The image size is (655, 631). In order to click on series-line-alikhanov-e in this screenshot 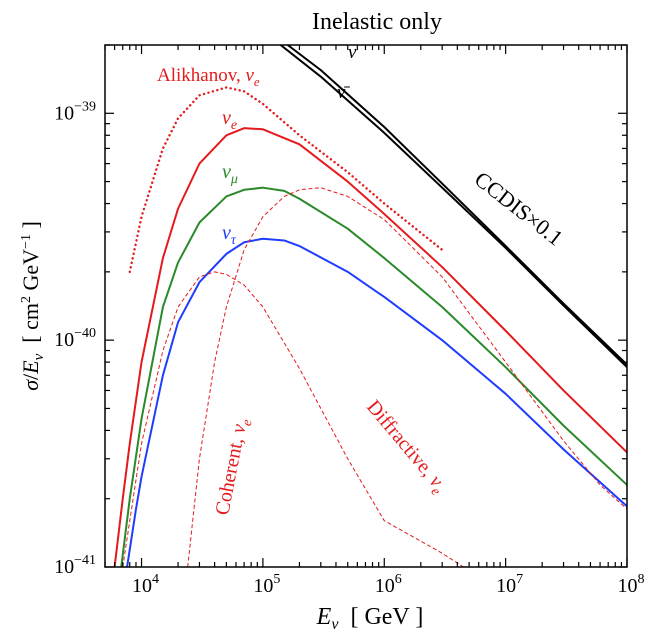, I will do `click(286, 180)`.